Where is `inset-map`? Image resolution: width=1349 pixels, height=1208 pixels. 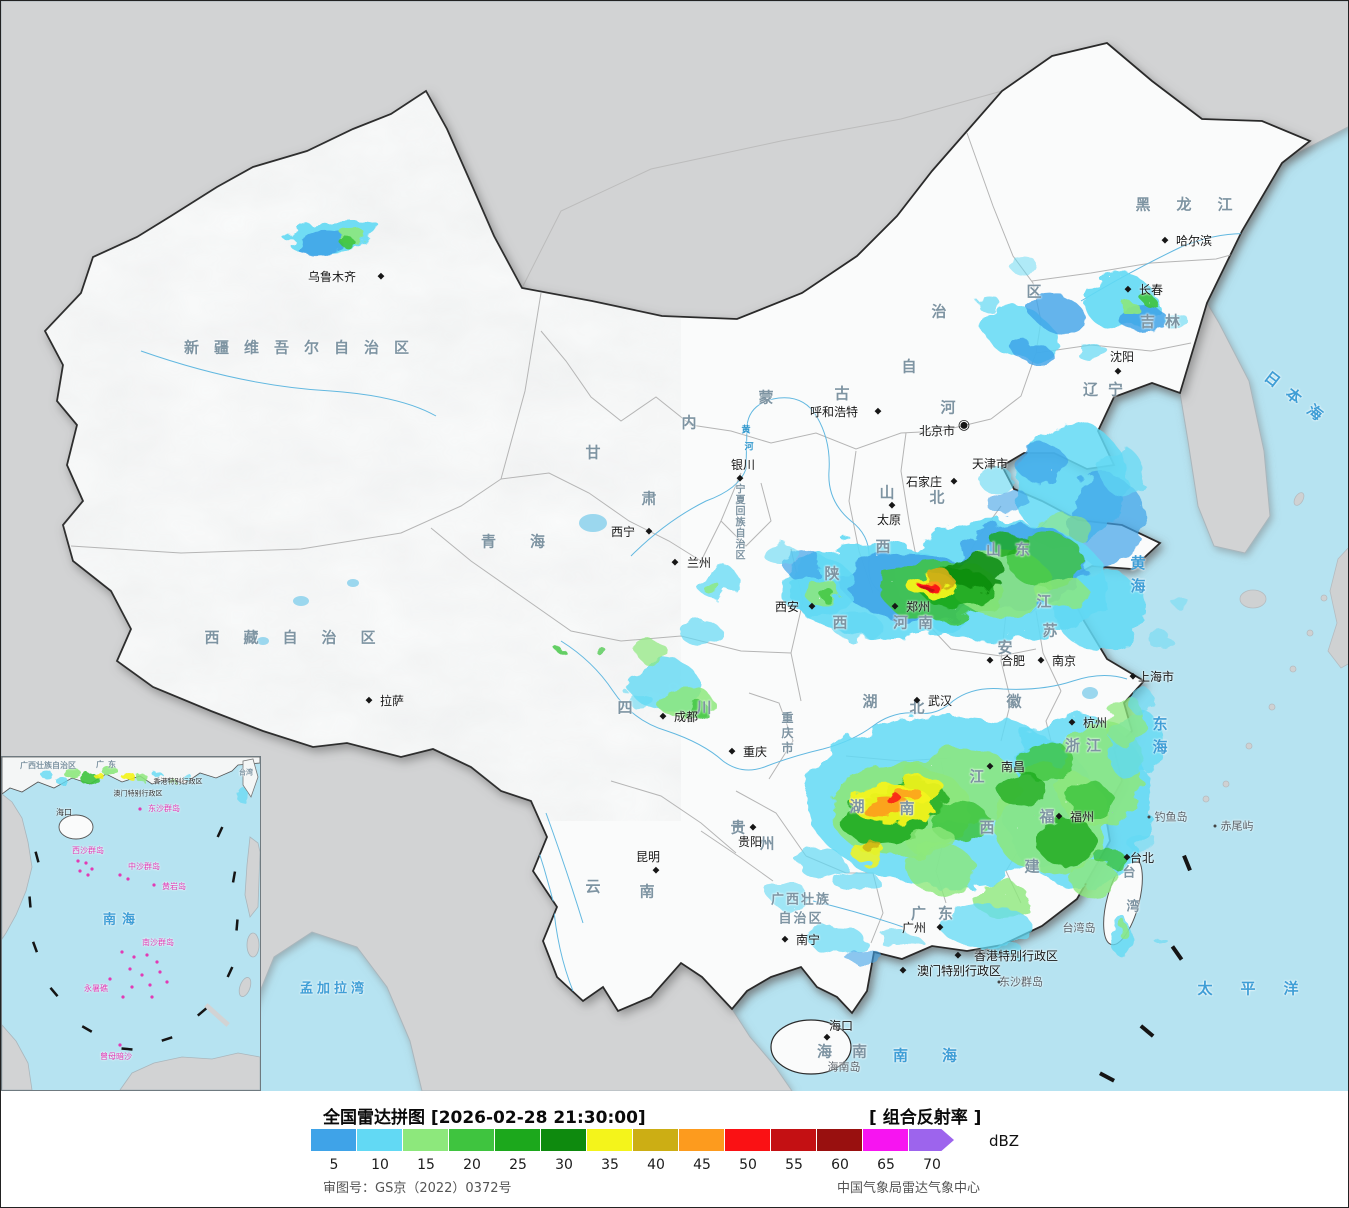 inset-map is located at coordinates (131, 923).